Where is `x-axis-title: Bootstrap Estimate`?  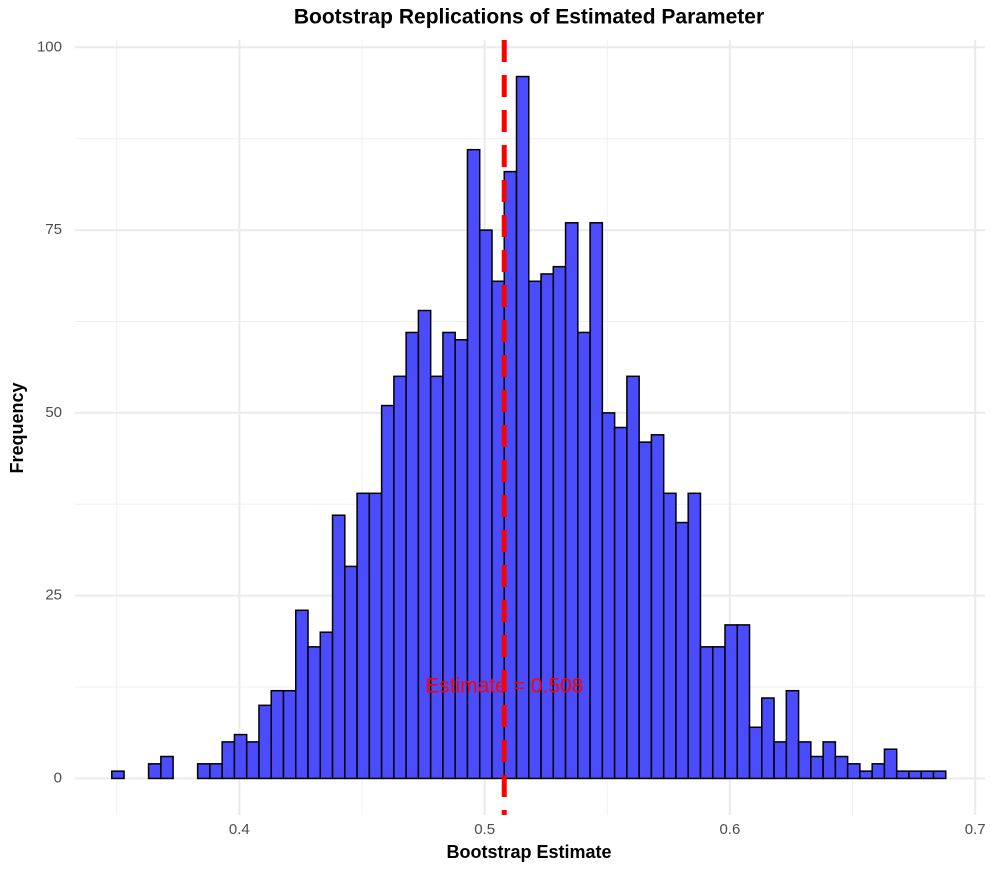 x-axis-title: Bootstrap Estimate is located at coordinates (528, 852).